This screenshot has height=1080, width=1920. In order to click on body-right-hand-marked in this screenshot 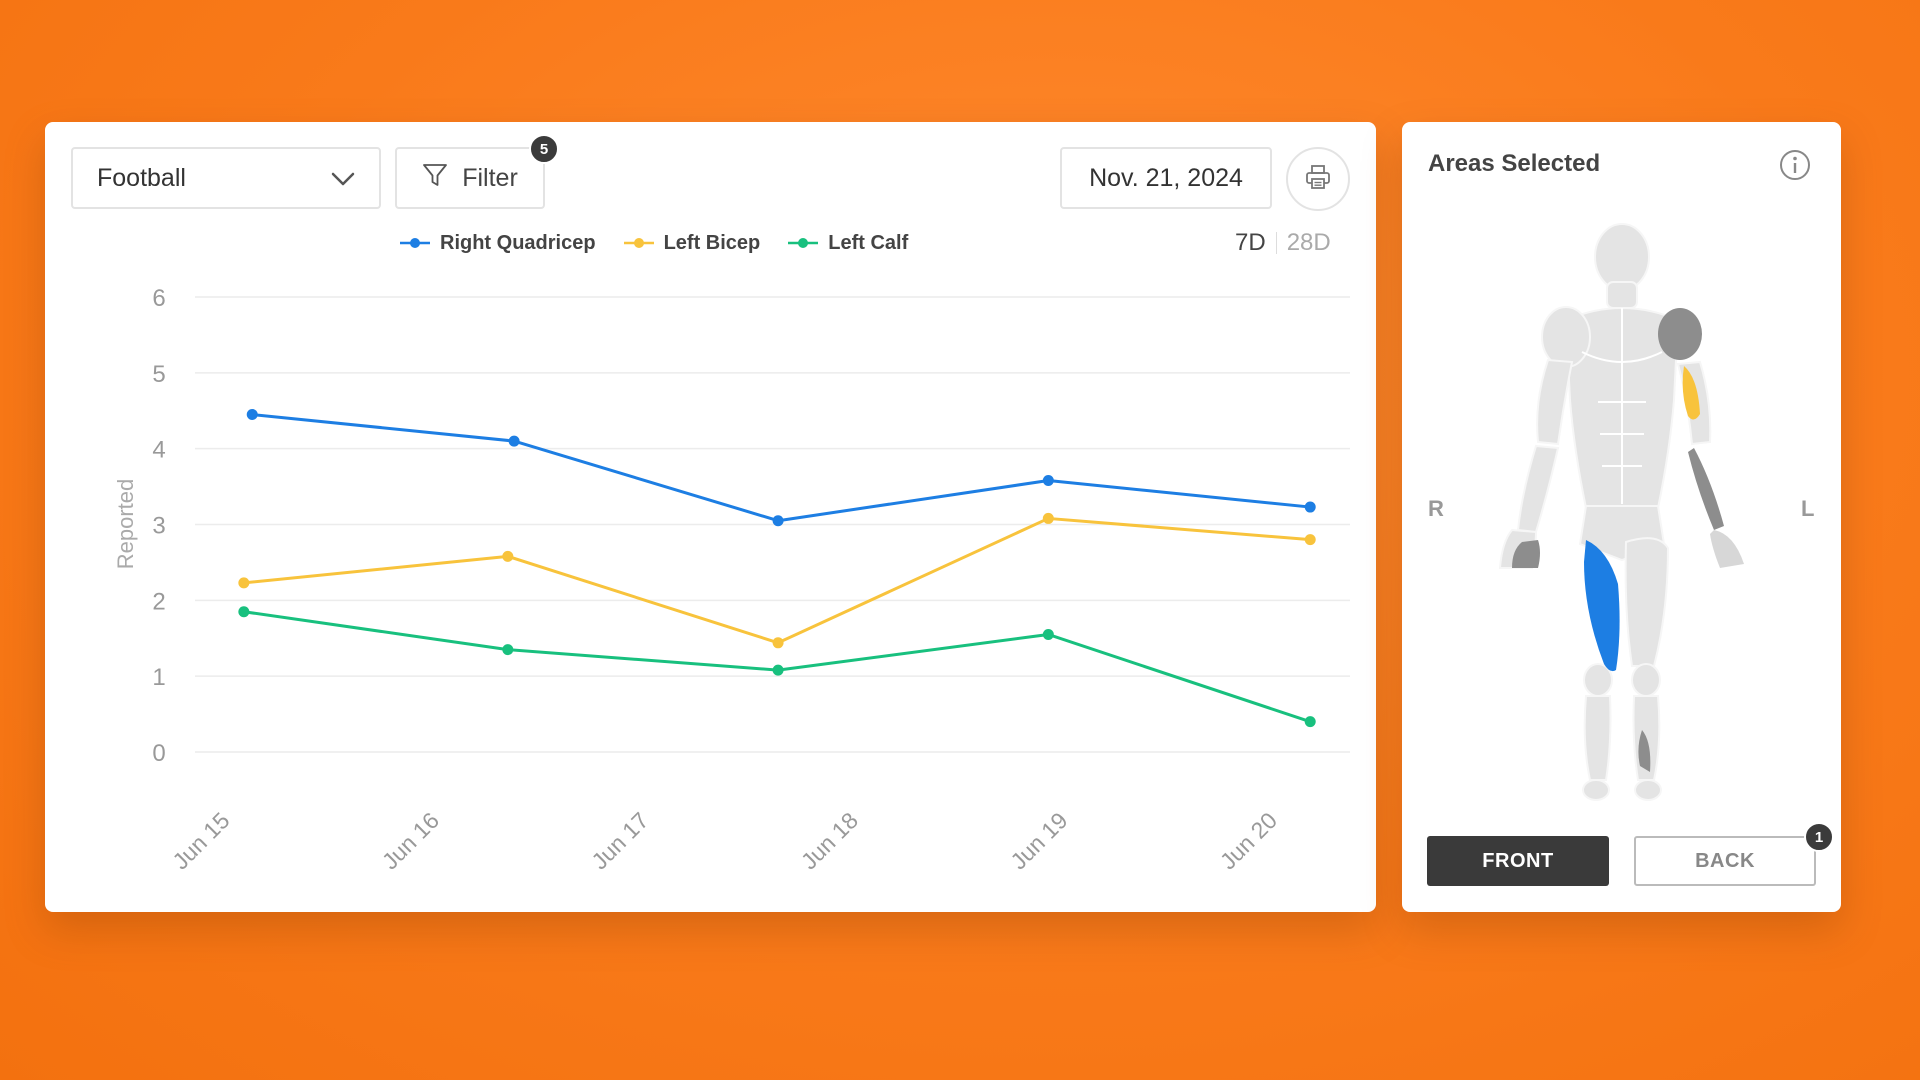, I will do `click(1526, 554)`.